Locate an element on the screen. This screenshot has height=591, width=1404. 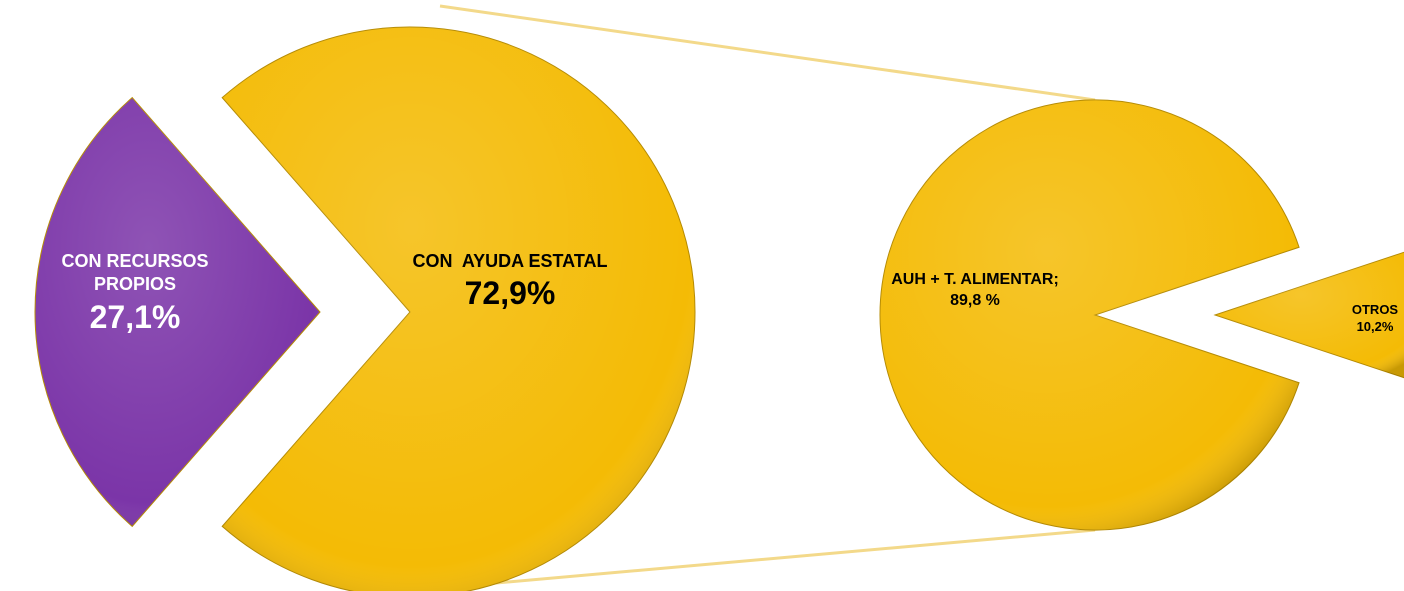
category-label: AUH + T. ALIMENTAR; is located at coordinates (975, 279).